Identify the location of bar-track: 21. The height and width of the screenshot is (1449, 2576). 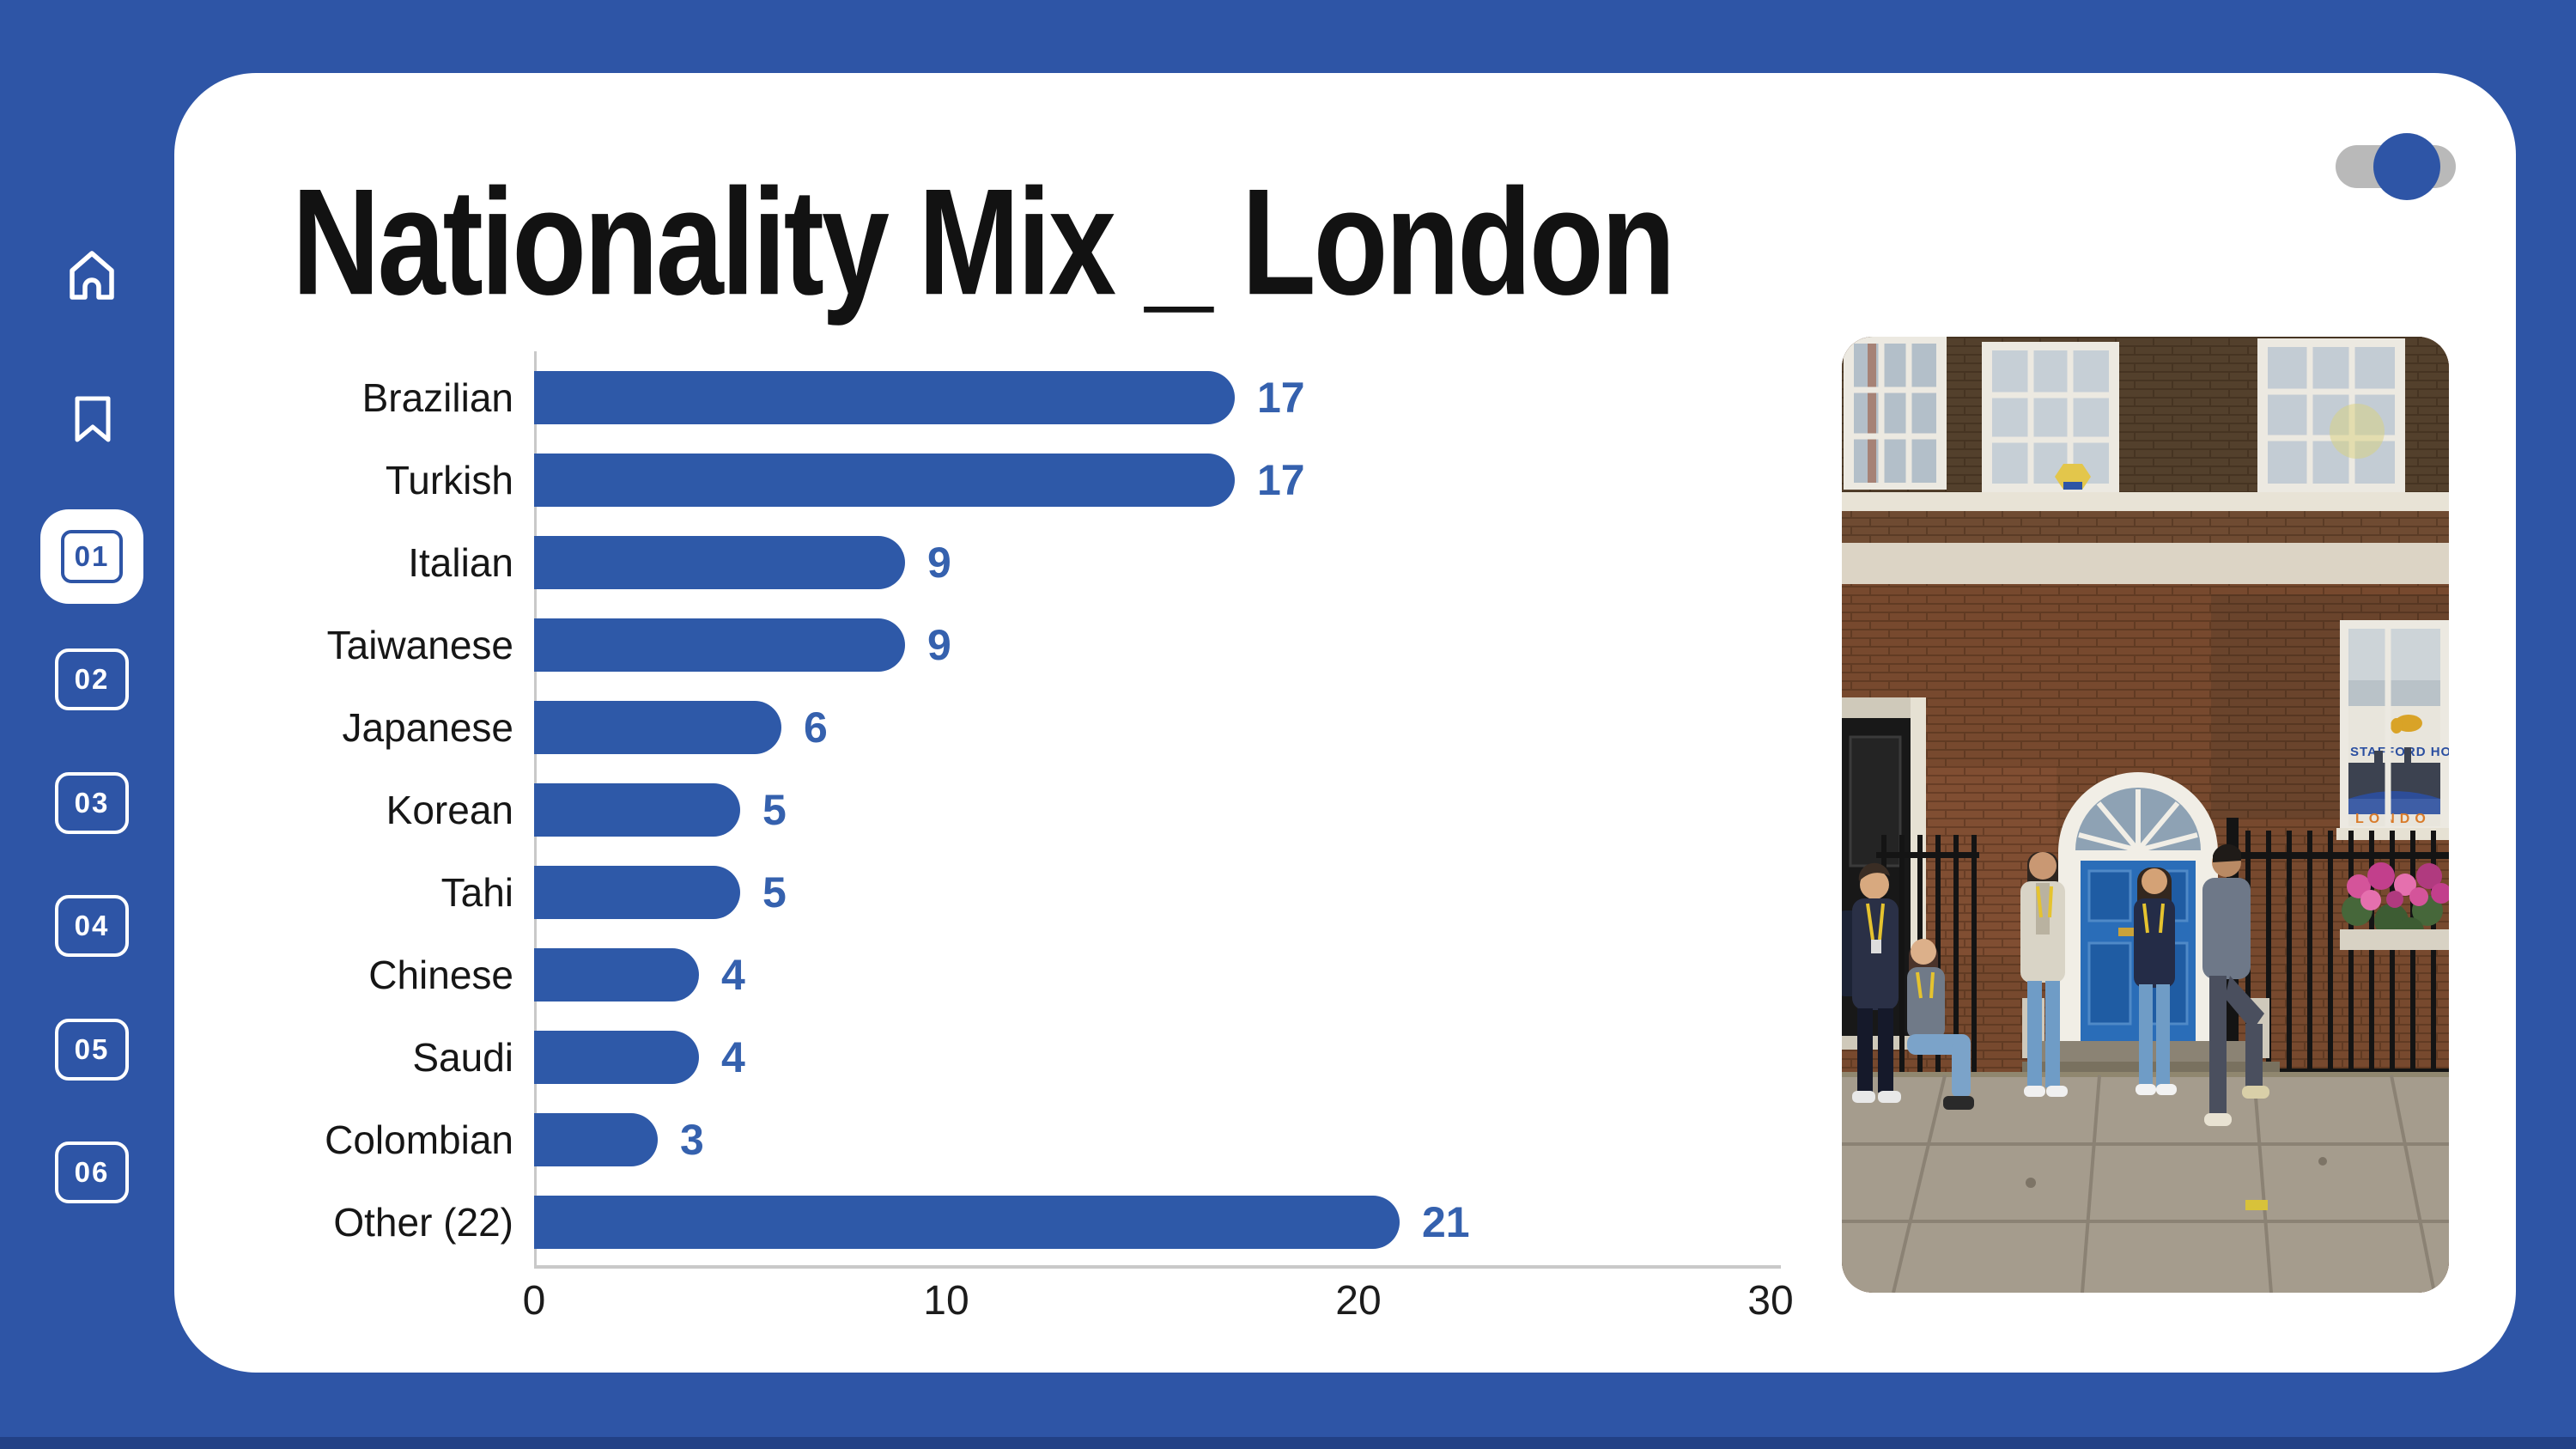
(1152, 1222).